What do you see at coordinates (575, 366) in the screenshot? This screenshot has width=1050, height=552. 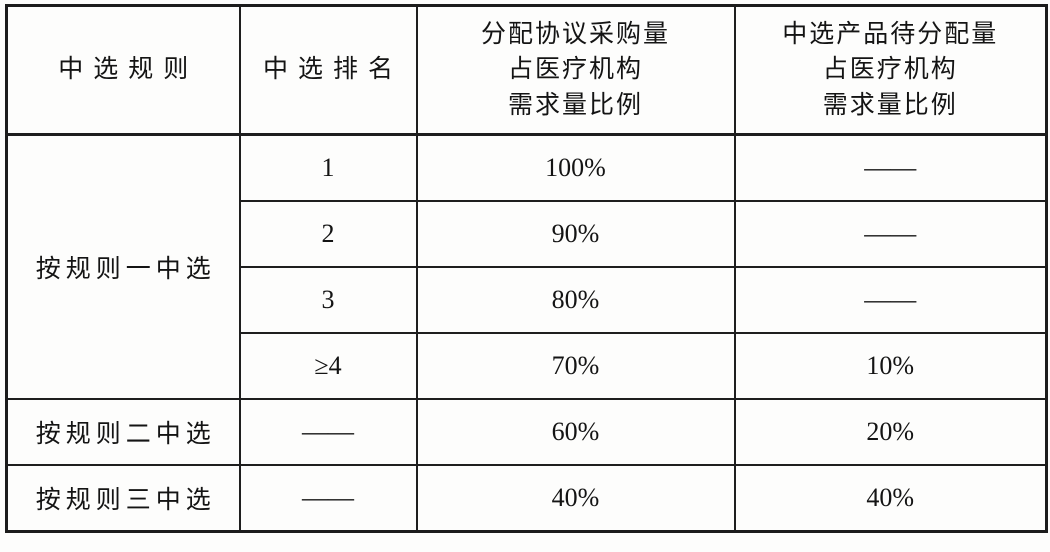 I see `cell-agreement-ratio: 70%` at bounding box center [575, 366].